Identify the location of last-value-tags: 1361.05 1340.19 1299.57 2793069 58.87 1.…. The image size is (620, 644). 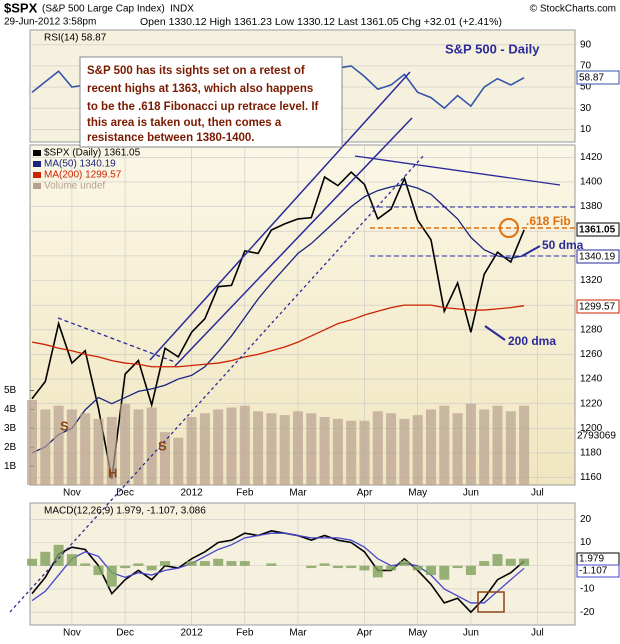
(598, 324).